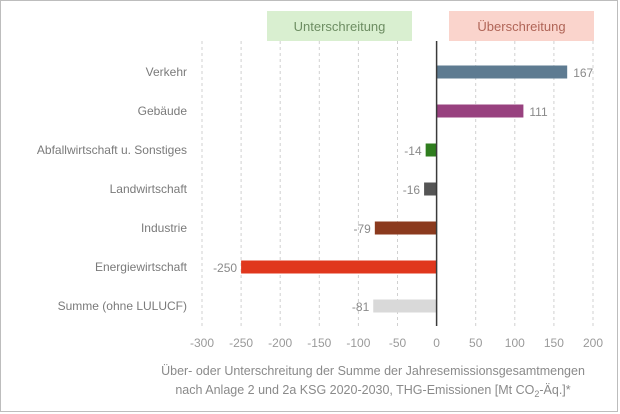  What do you see at coordinates (554, 343) in the screenshot?
I see `x-tick-label: 150` at bounding box center [554, 343].